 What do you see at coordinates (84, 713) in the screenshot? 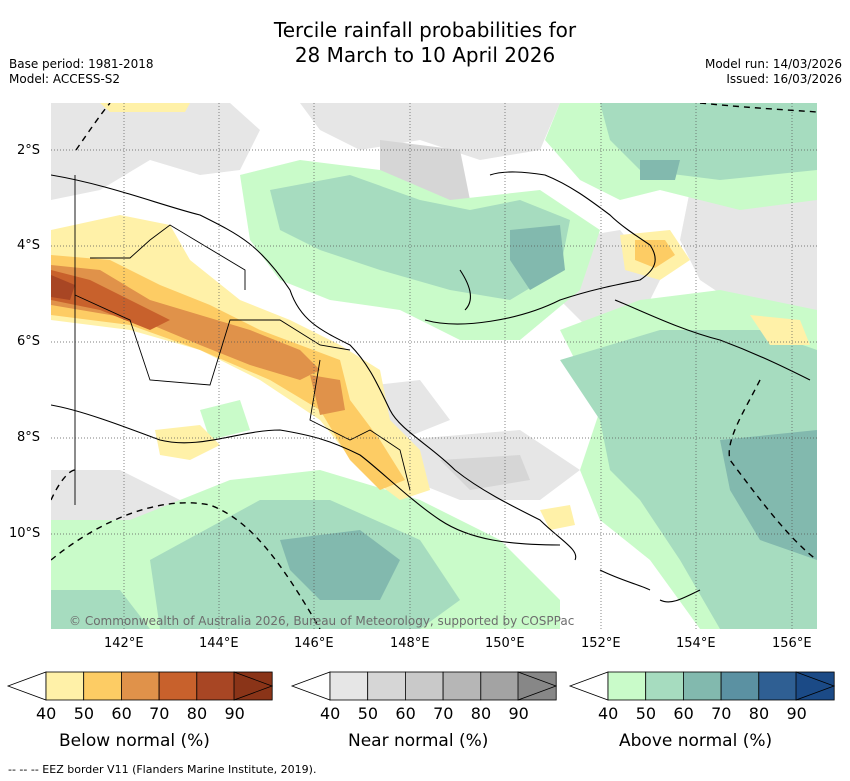
I see `colorbar-below-tick: 50` at bounding box center [84, 713].